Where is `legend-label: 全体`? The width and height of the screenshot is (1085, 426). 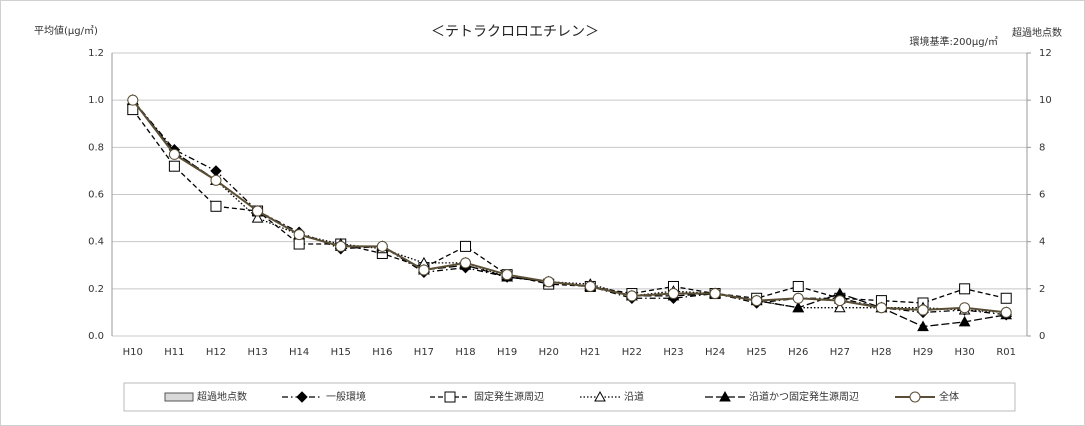
legend-label: 全体 is located at coordinates (949, 396).